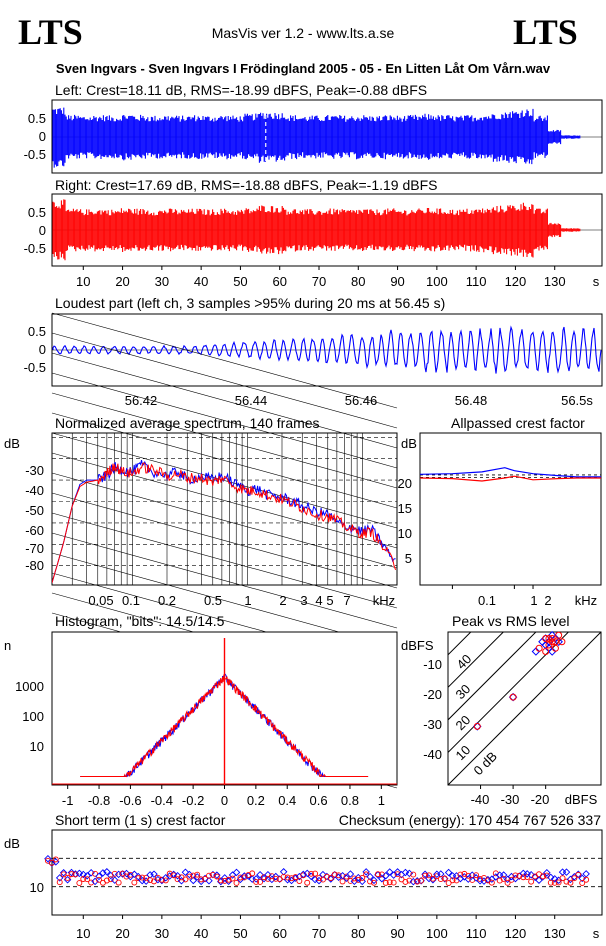 The image size is (606, 946). Describe the element at coordinates (346, 600) in the screenshot. I see `spec-xtick-7: 7` at that location.